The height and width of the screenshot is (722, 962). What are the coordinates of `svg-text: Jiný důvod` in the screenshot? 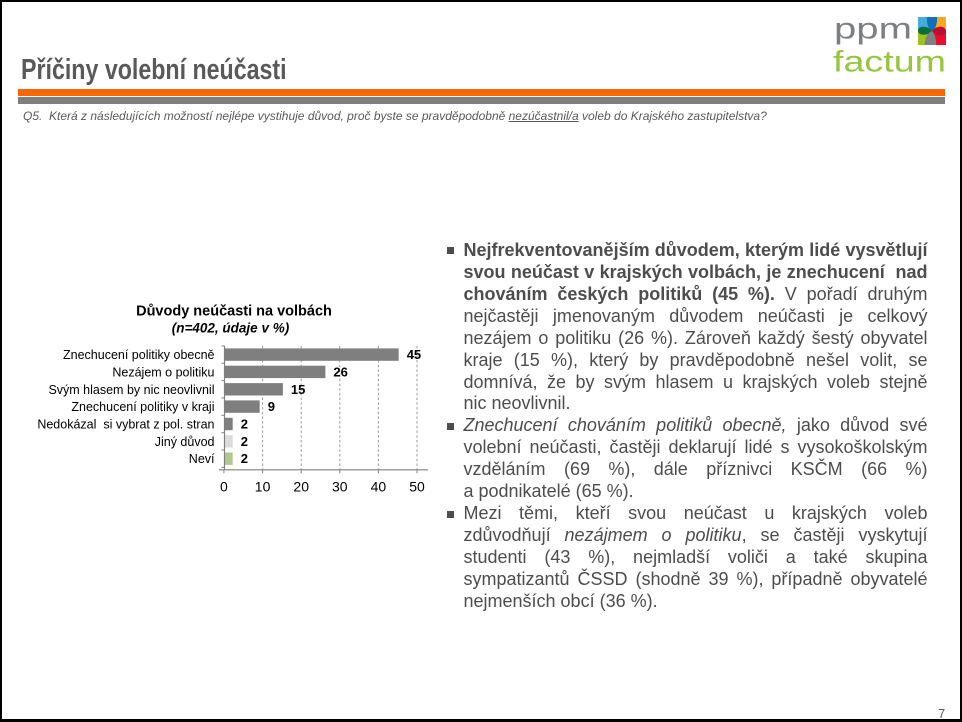 It's located at (185, 442).